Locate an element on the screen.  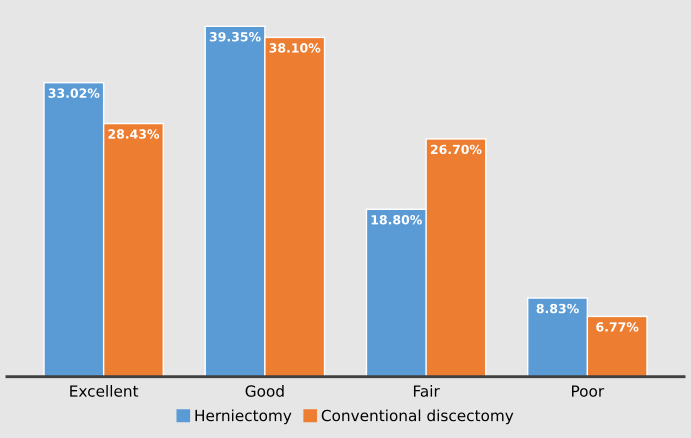
x-tick-label: Poor is located at coordinates (588, 391).